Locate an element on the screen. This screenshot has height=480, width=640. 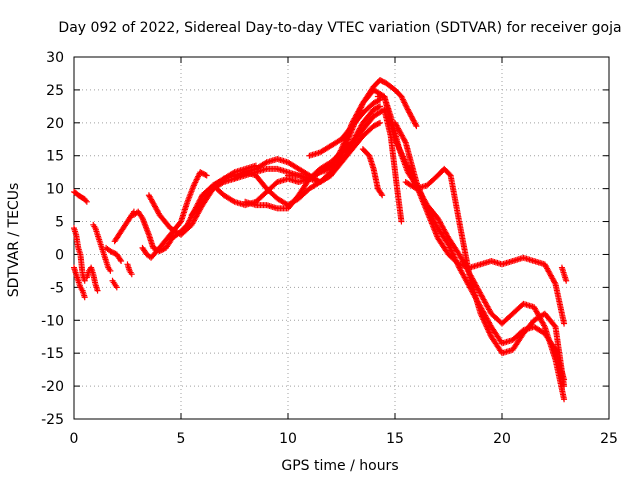
x-tick-label: 5 is located at coordinates (181, 439).